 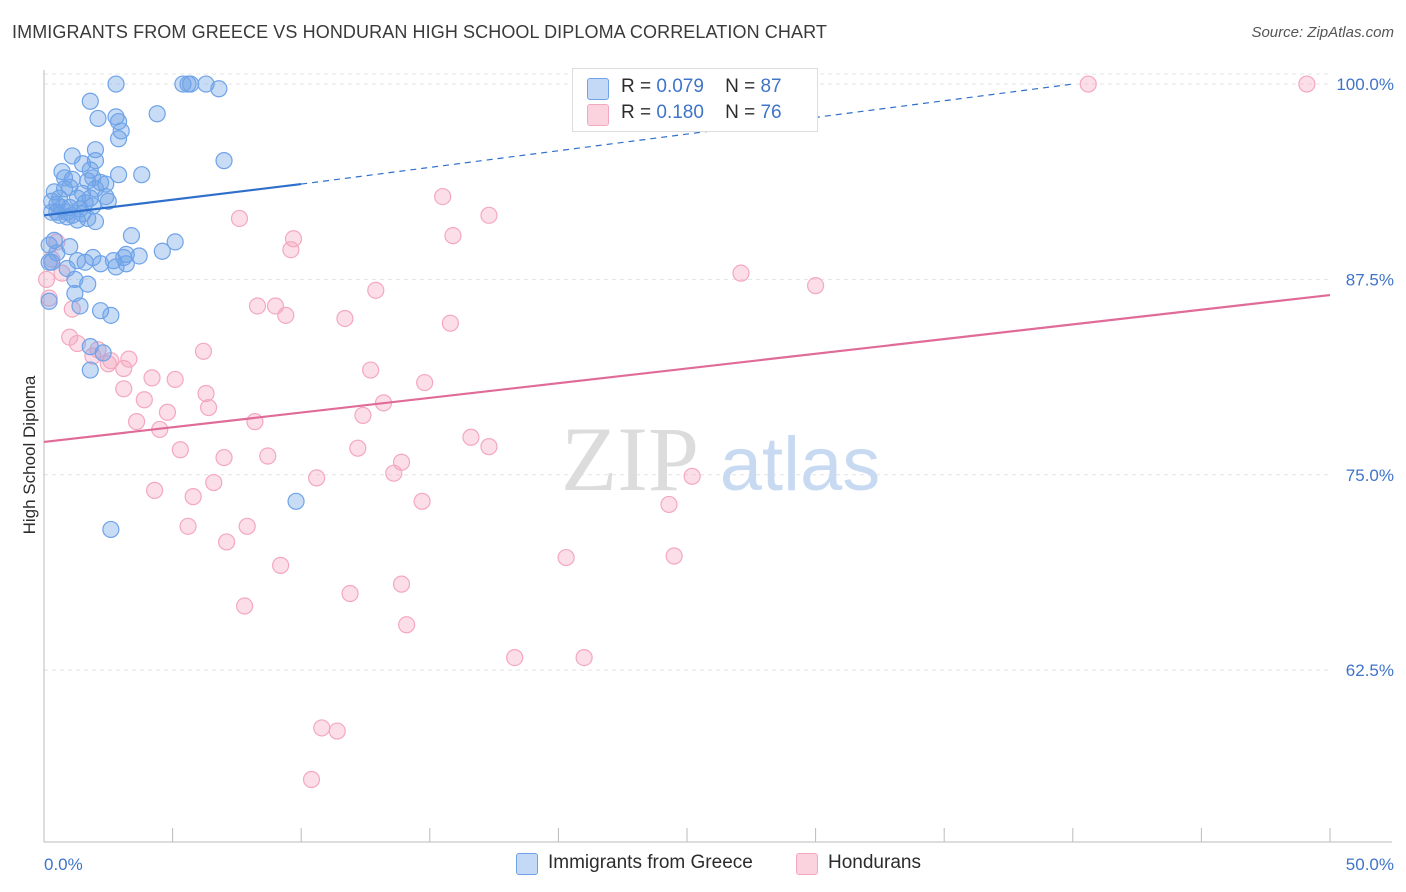 I want to click on y-tick-label: 87.5%, so click(x=1370, y=279).